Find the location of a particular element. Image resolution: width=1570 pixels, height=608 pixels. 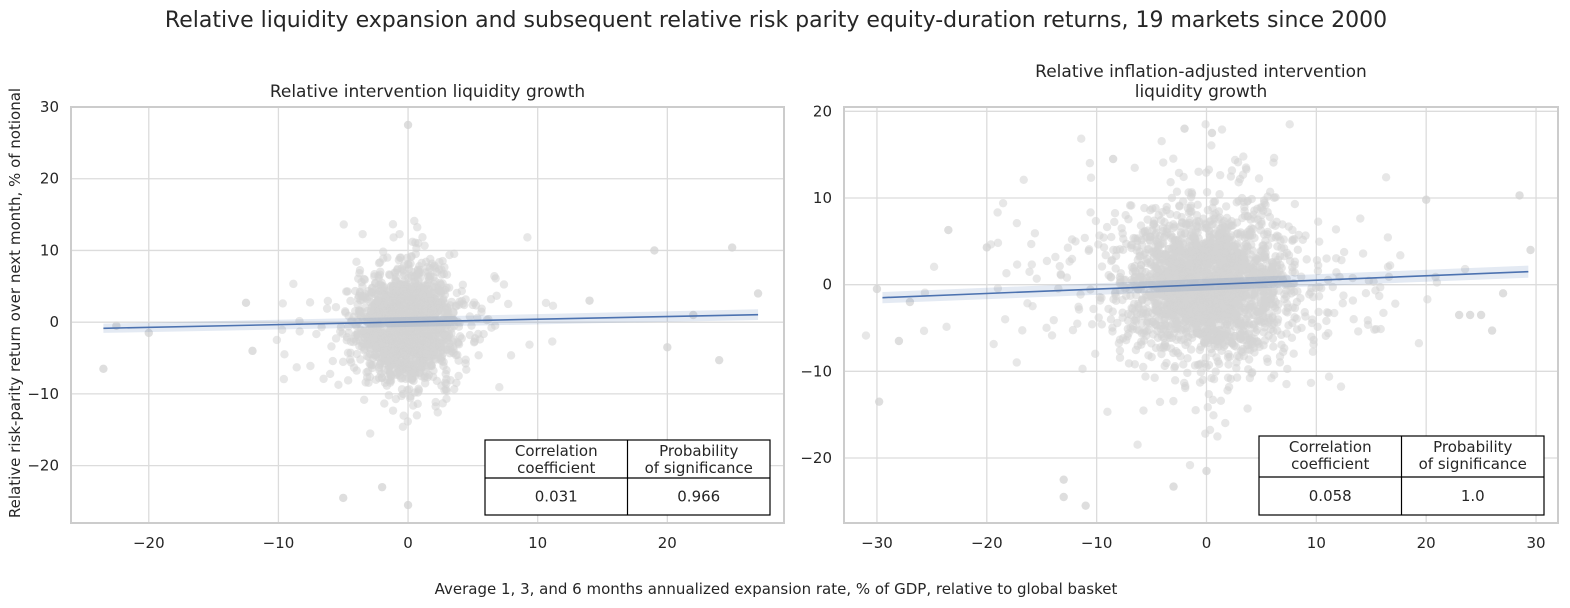

x-tick-label: −20 is located at coordinates (987, 543).